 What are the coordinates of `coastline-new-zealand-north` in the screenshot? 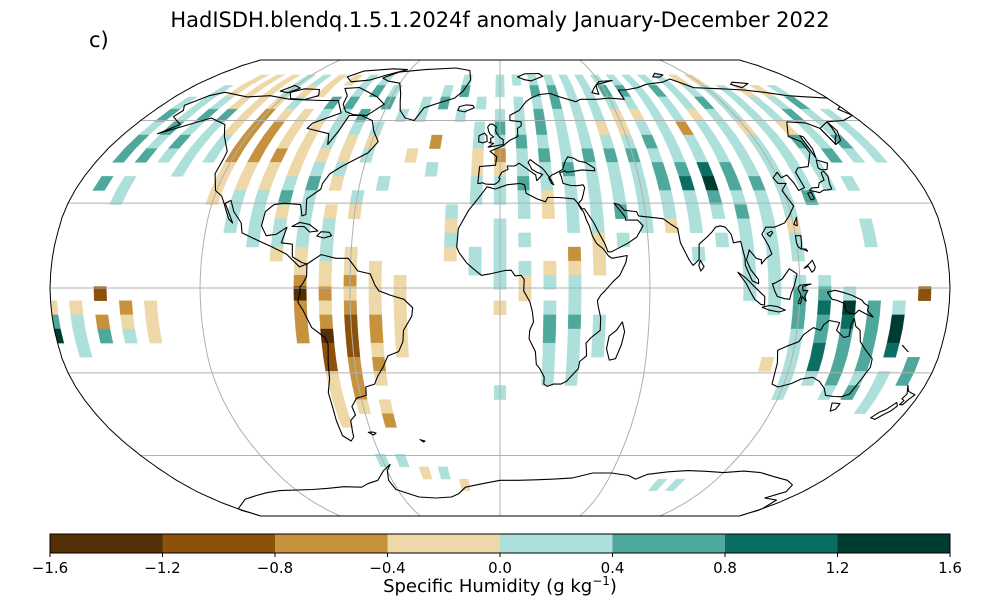 It's located at (907, 395).